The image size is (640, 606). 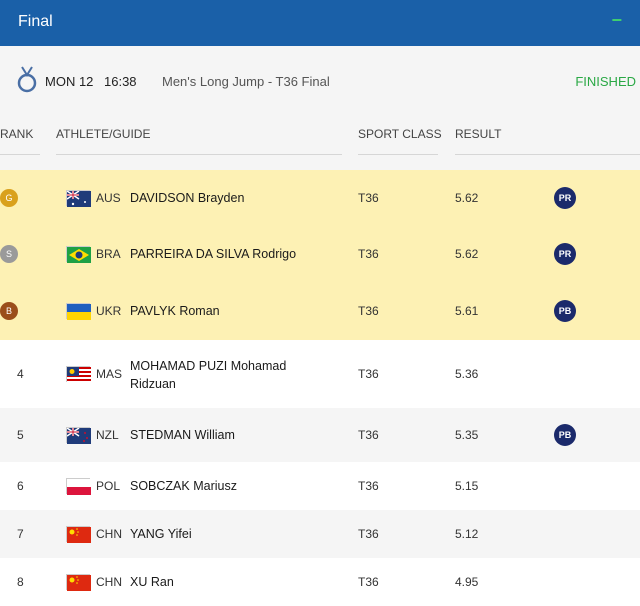 I want to click on rank-value: 8, so click(x=20, y=582).